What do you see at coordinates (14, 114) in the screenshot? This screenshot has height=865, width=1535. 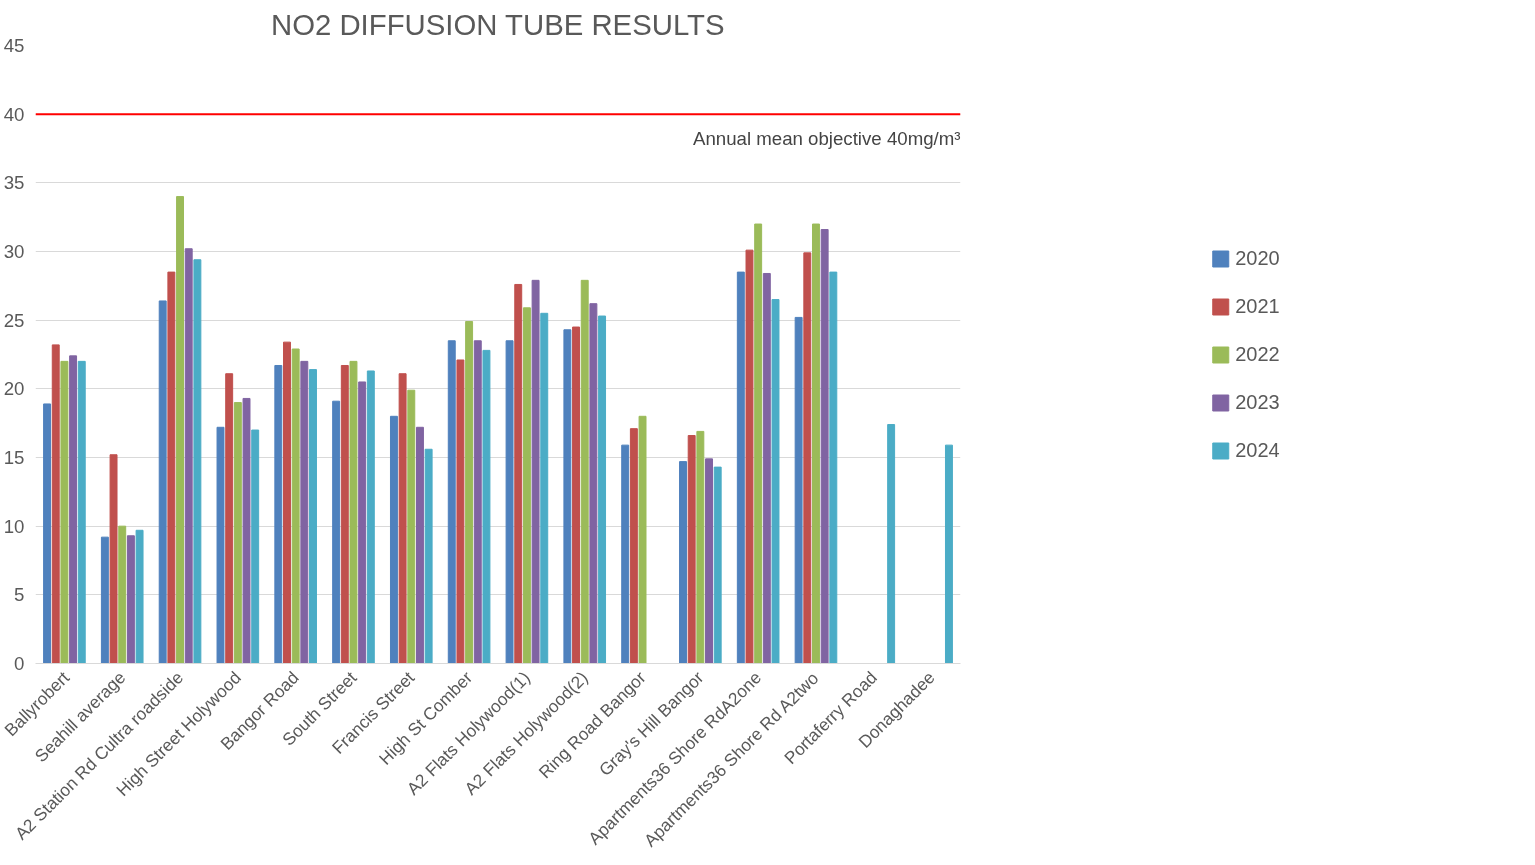 I see `y-tick-label: 40` at bounding box center [14, 114].